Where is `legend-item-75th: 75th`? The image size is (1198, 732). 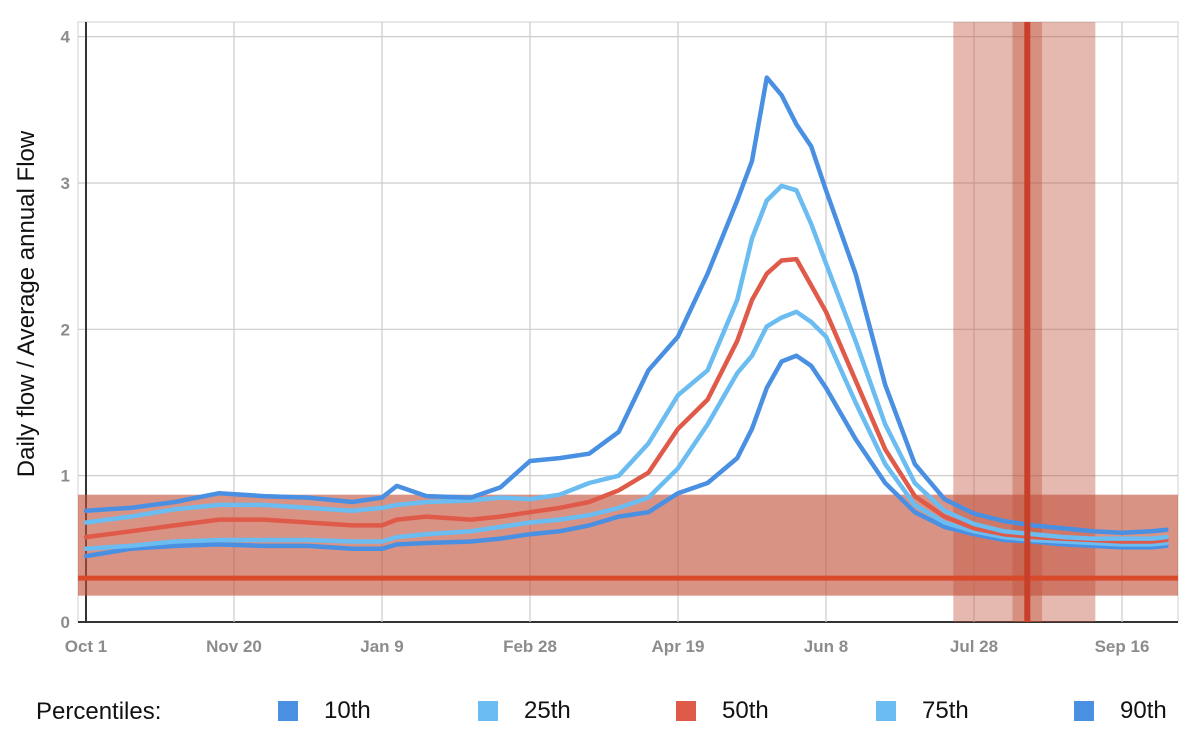
legend-item-75th: 75th is located at coordinates (922, 711).